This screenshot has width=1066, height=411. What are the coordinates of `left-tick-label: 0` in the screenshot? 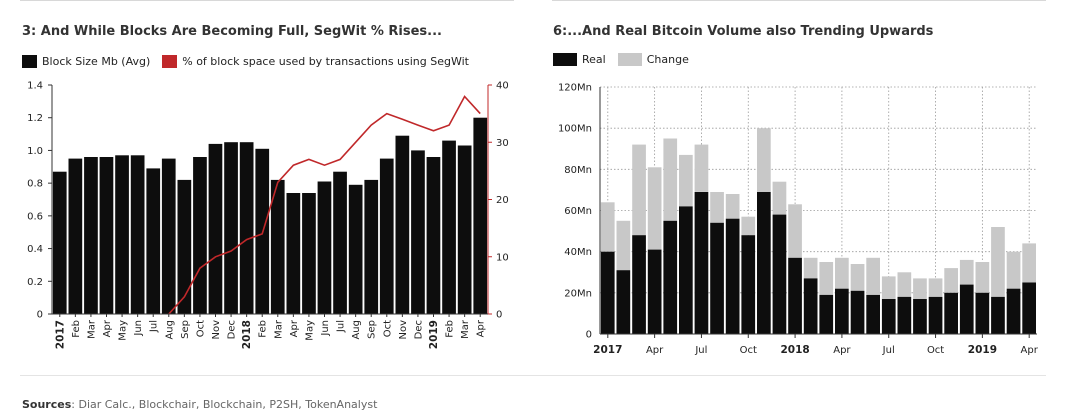 It's located at (40, 315).